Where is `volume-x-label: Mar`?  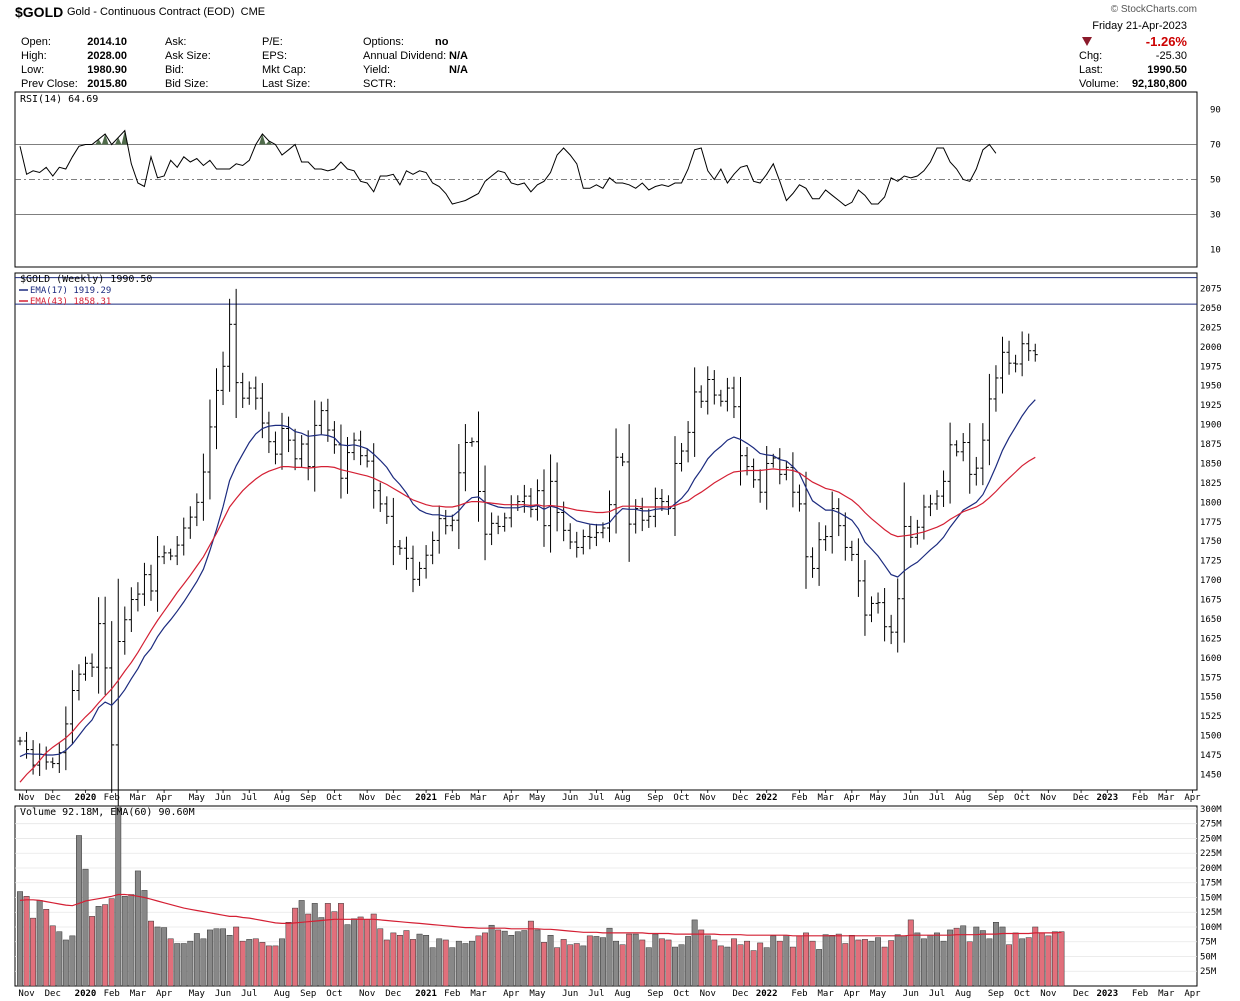 volume-x-label: Mar is located at coordinates (826, 994).